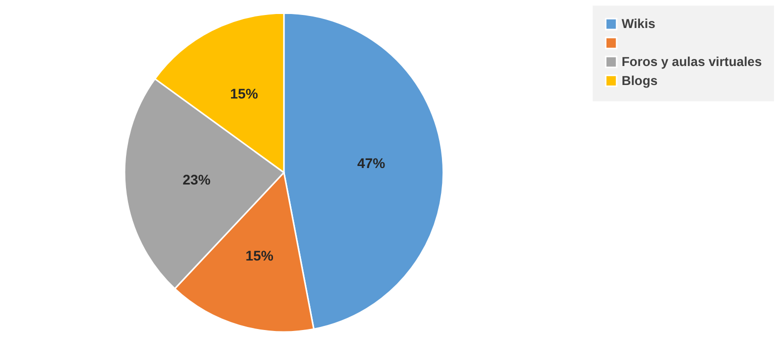 Image resolution: width=779 pixels, height=353 pixels. What do you see at coordinates (371, 163) in the screenshot?
I see `data-label: 47%` at bounding box center [371, 163].